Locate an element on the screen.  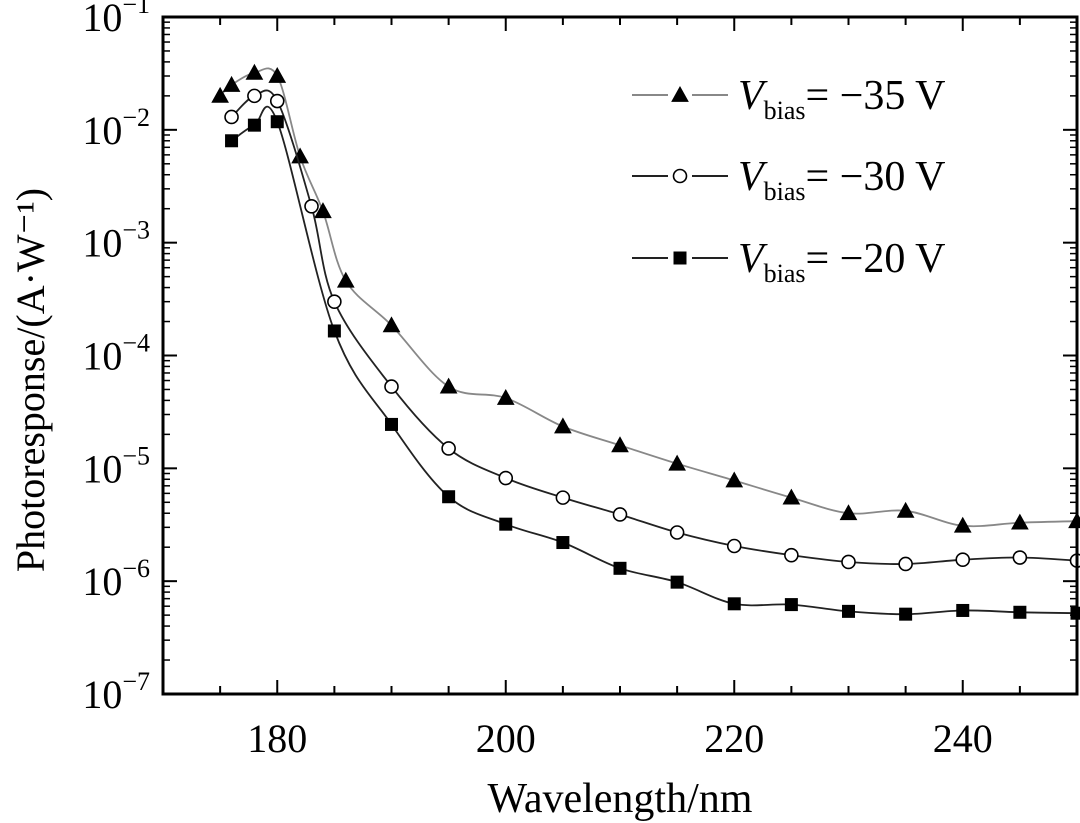
legend-entry-3: Vbias= −20 V is located at coordinates (789, 262).